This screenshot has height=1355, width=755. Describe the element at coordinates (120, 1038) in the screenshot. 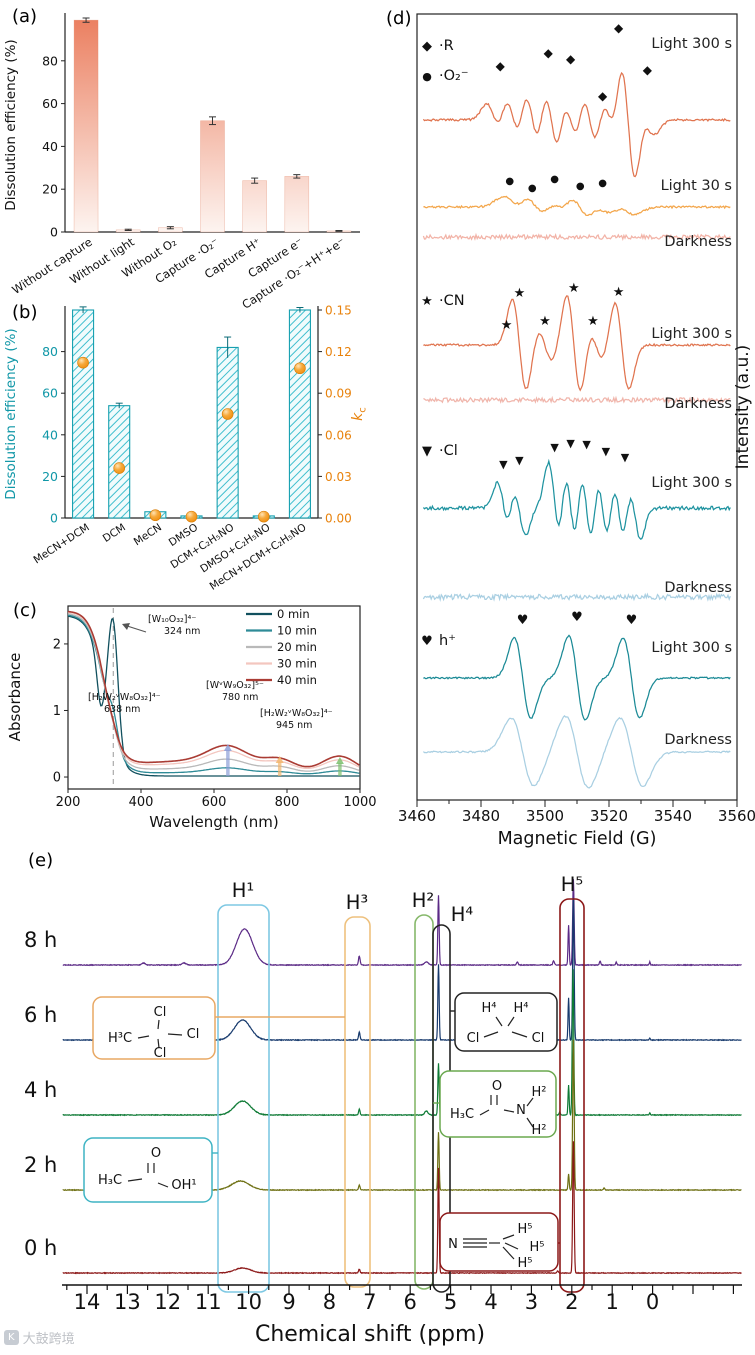

I see `atom-label: H³C` at that location.